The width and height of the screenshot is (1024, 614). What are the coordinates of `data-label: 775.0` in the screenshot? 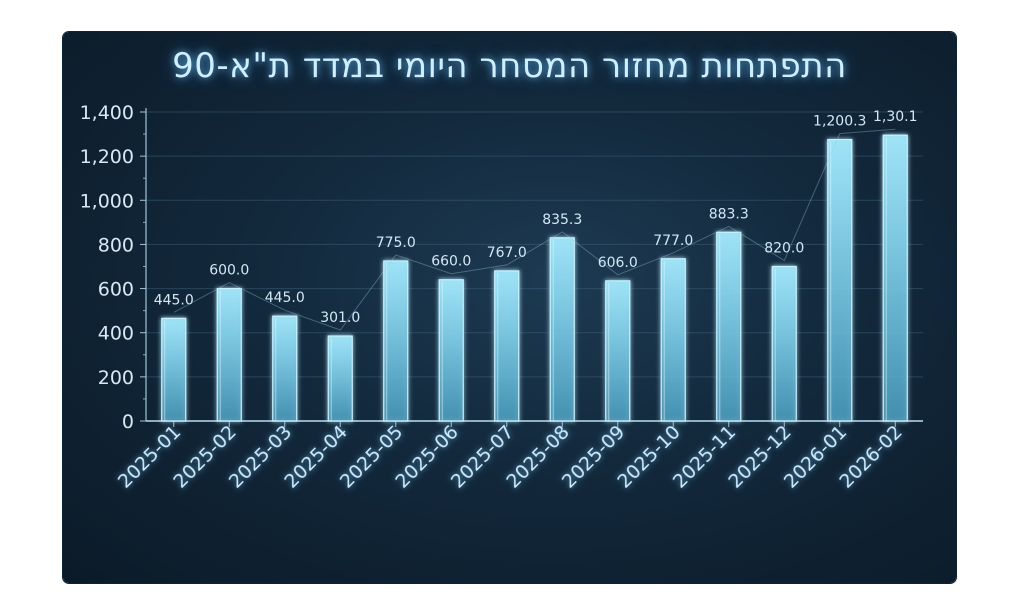 It's located at (396, 243).